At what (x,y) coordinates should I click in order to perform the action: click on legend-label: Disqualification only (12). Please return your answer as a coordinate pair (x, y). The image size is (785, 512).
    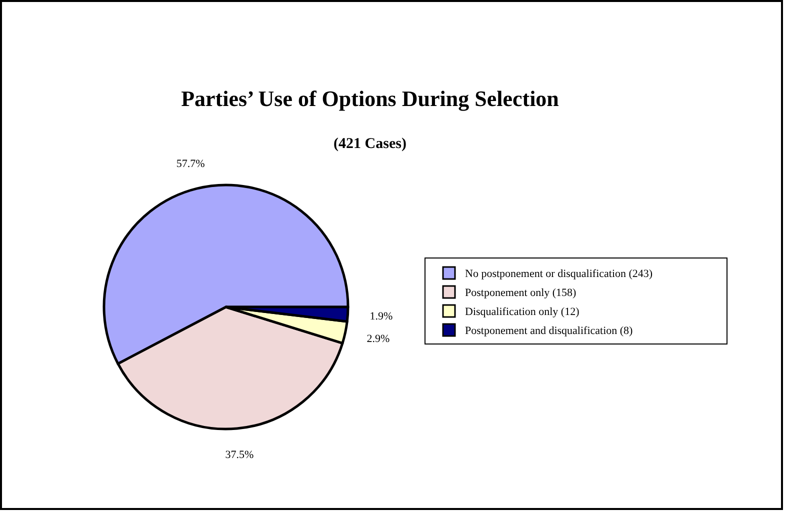
    Looking at the image, I should click on (522, 312).